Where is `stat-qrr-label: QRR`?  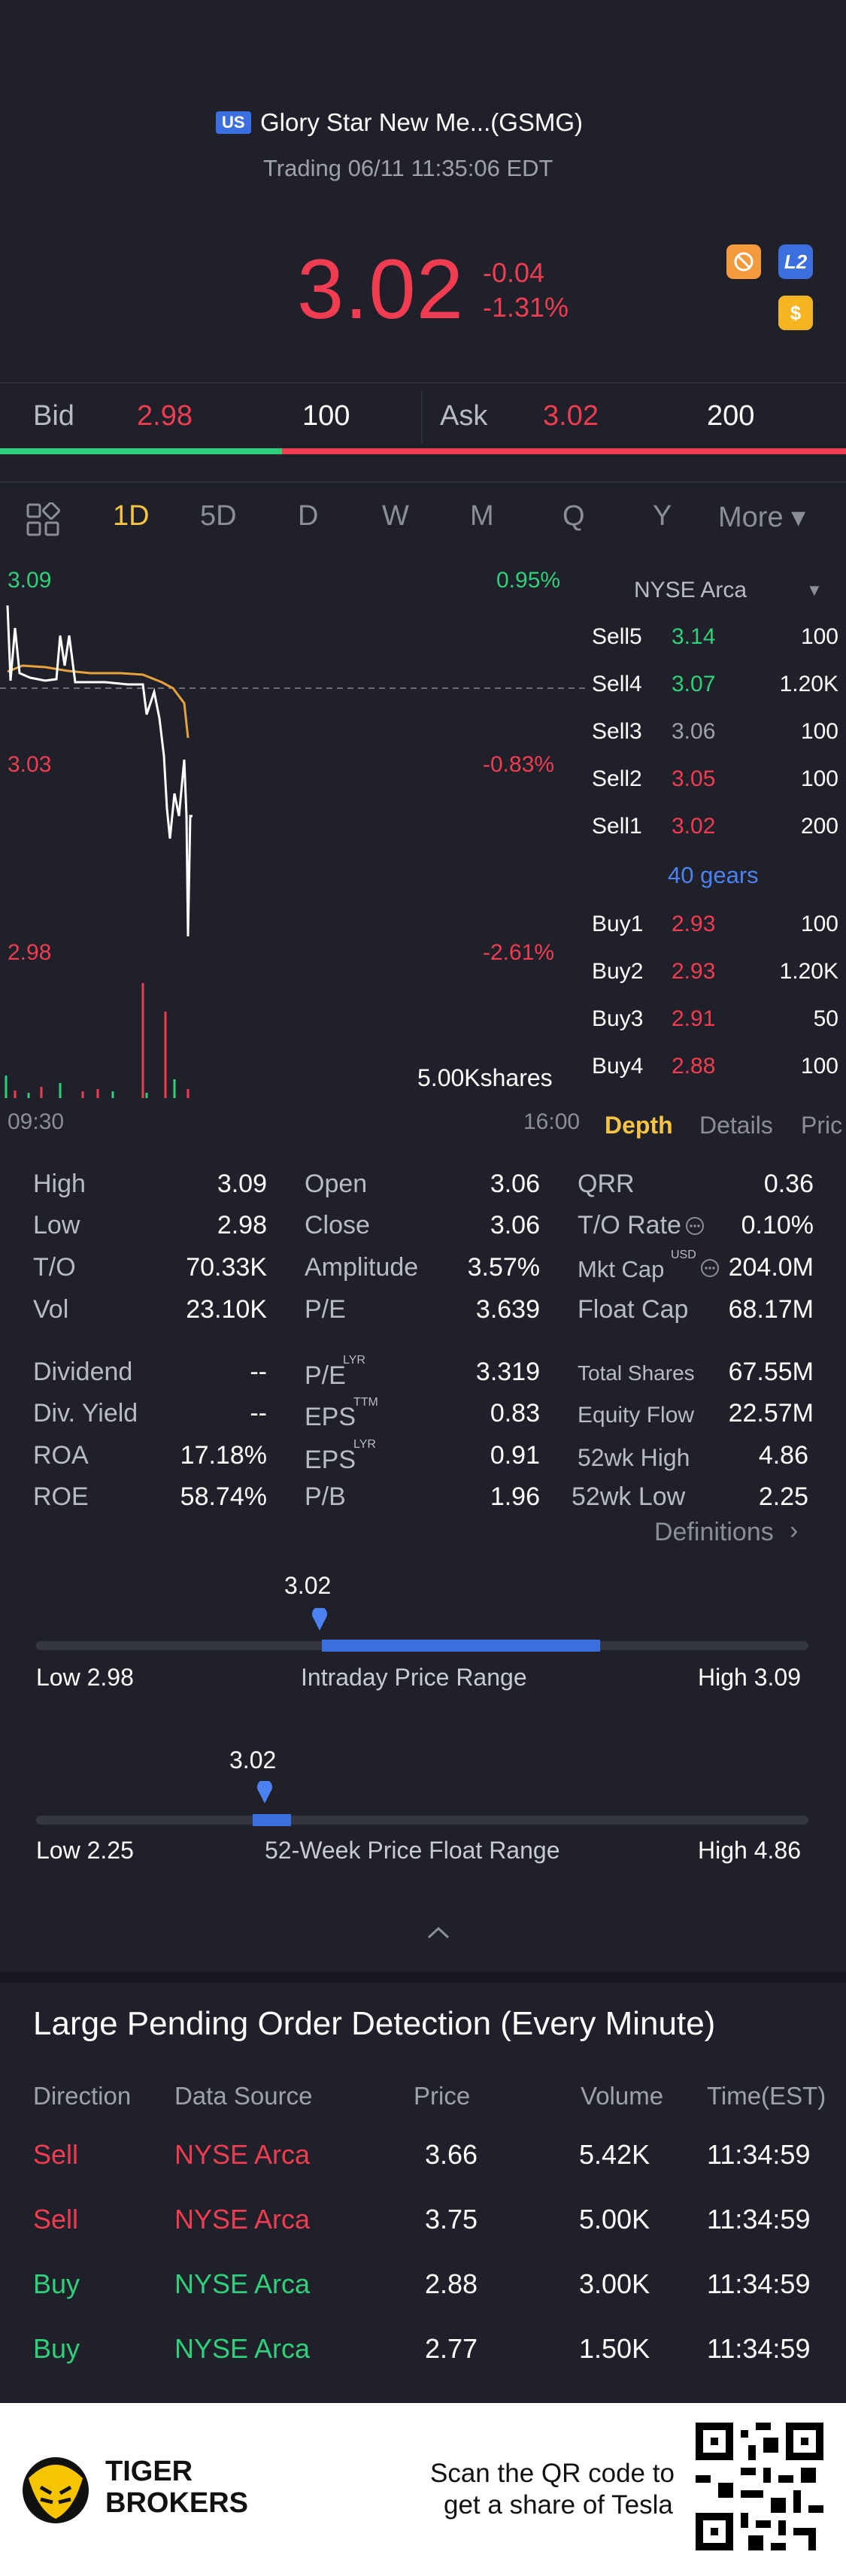 stat-qrr-label: QRR is located at coordinates (606, 1184).